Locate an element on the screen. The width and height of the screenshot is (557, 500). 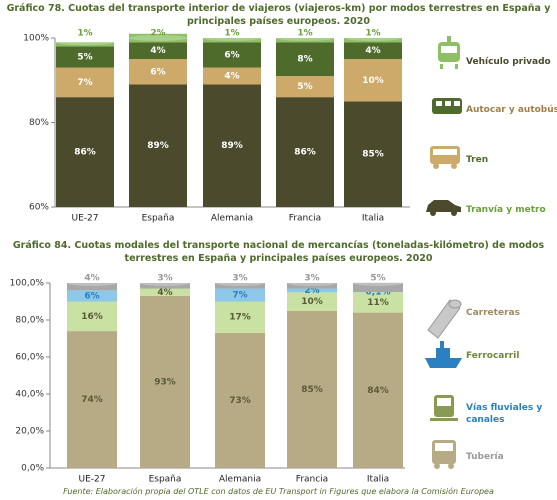
data-label: 16% is located at coordinates (92, 317).